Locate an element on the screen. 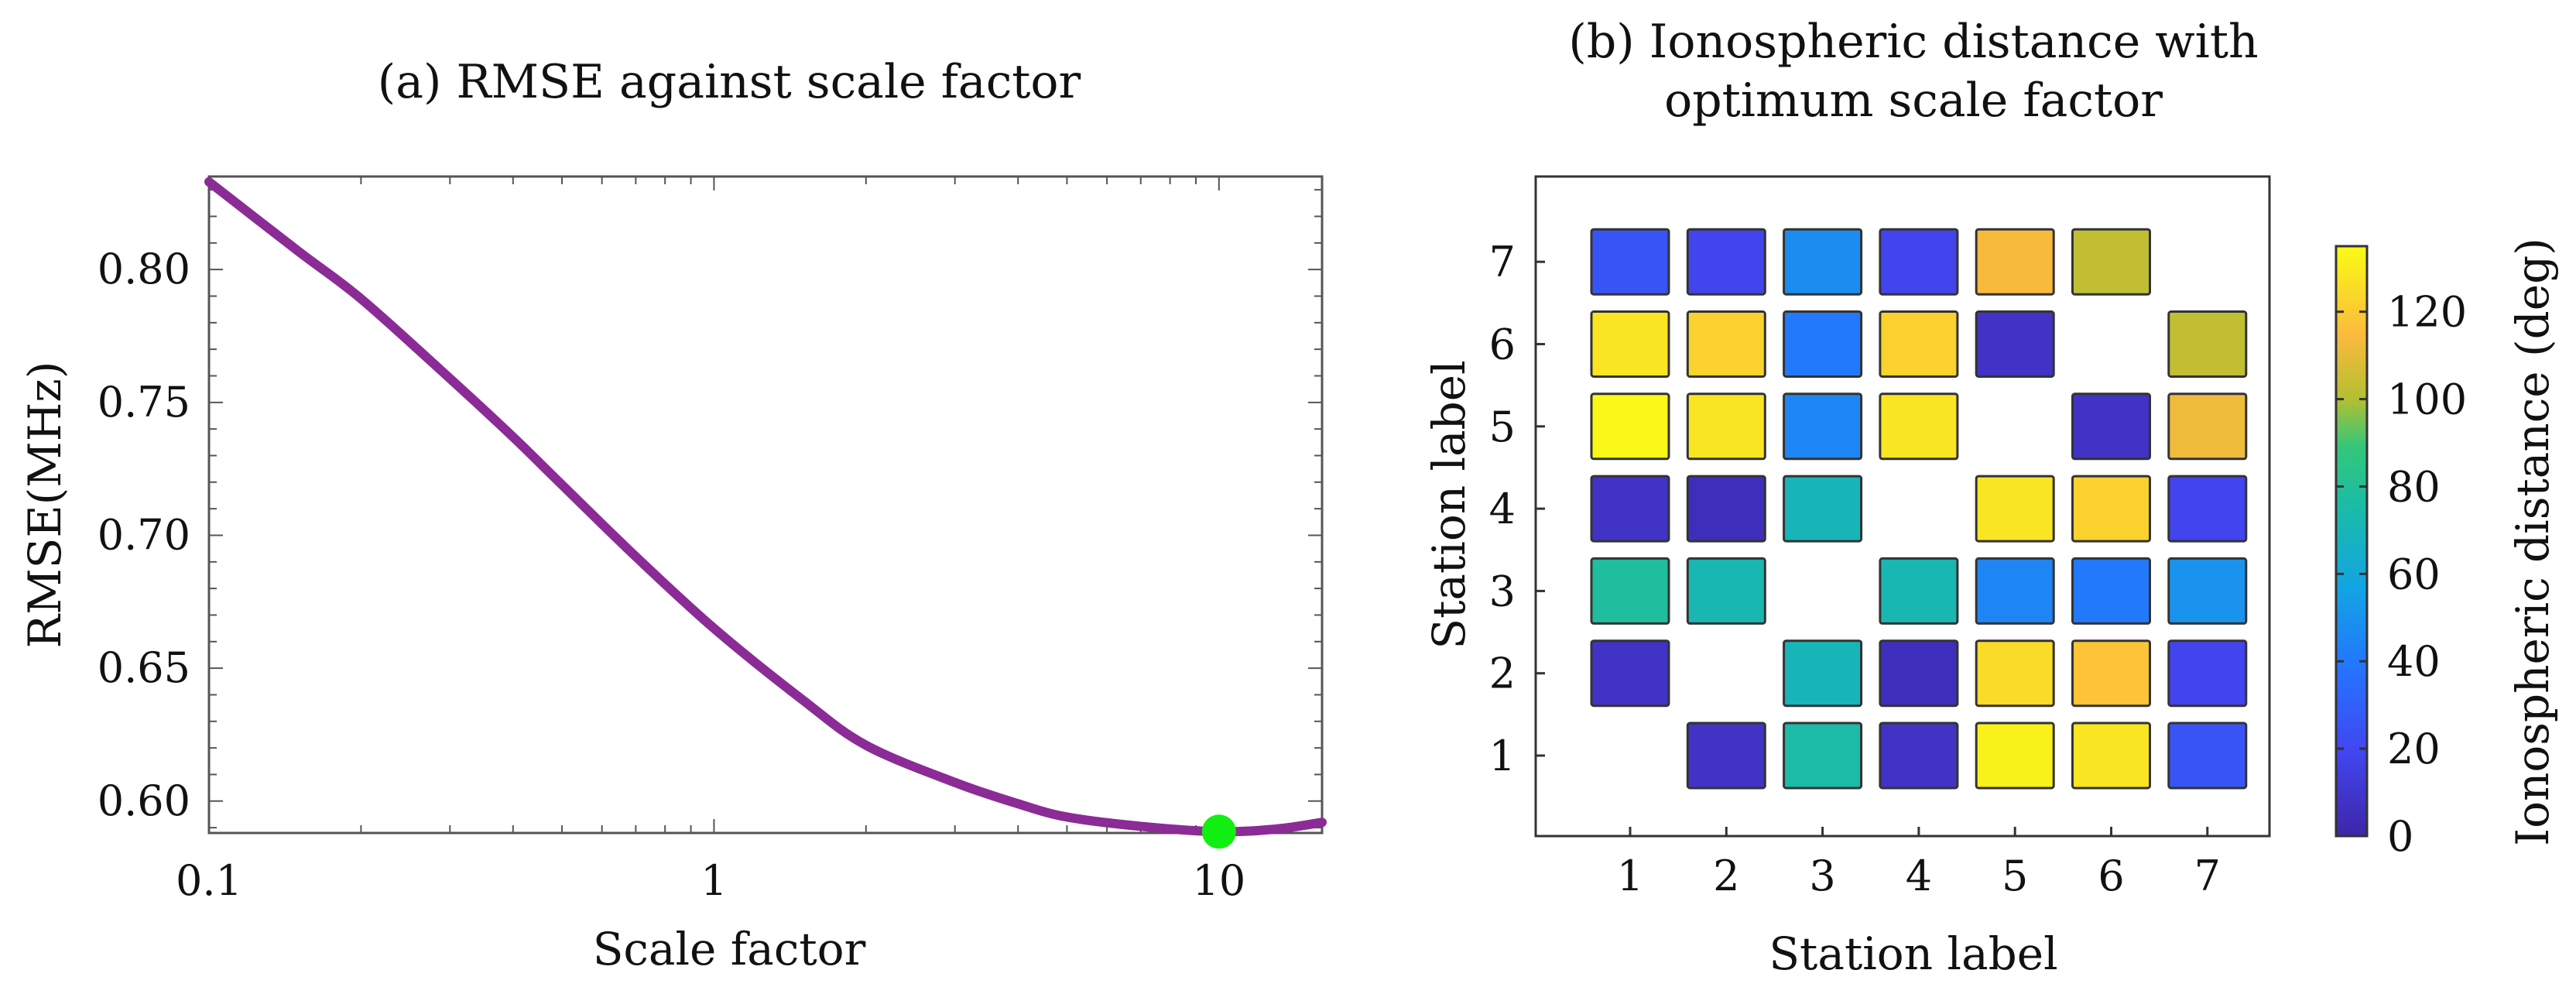  y-tick-label: 5 is located at coordinates (1502, 427).